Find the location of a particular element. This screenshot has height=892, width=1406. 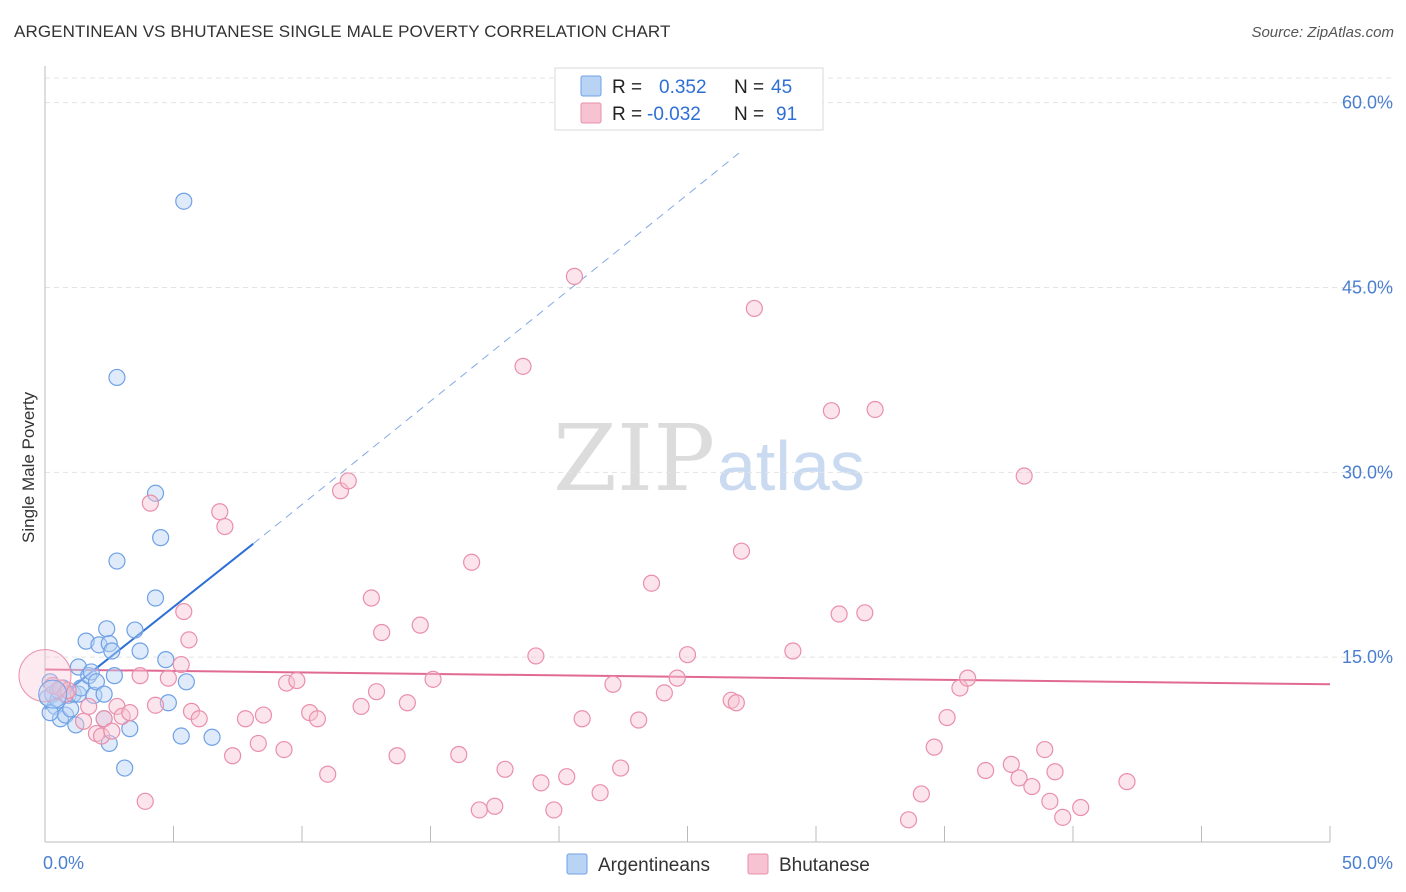

correlation-legend: R = 0.352 N = 45 R = -0.032 N = 91 is located at coordinates (689, 99).